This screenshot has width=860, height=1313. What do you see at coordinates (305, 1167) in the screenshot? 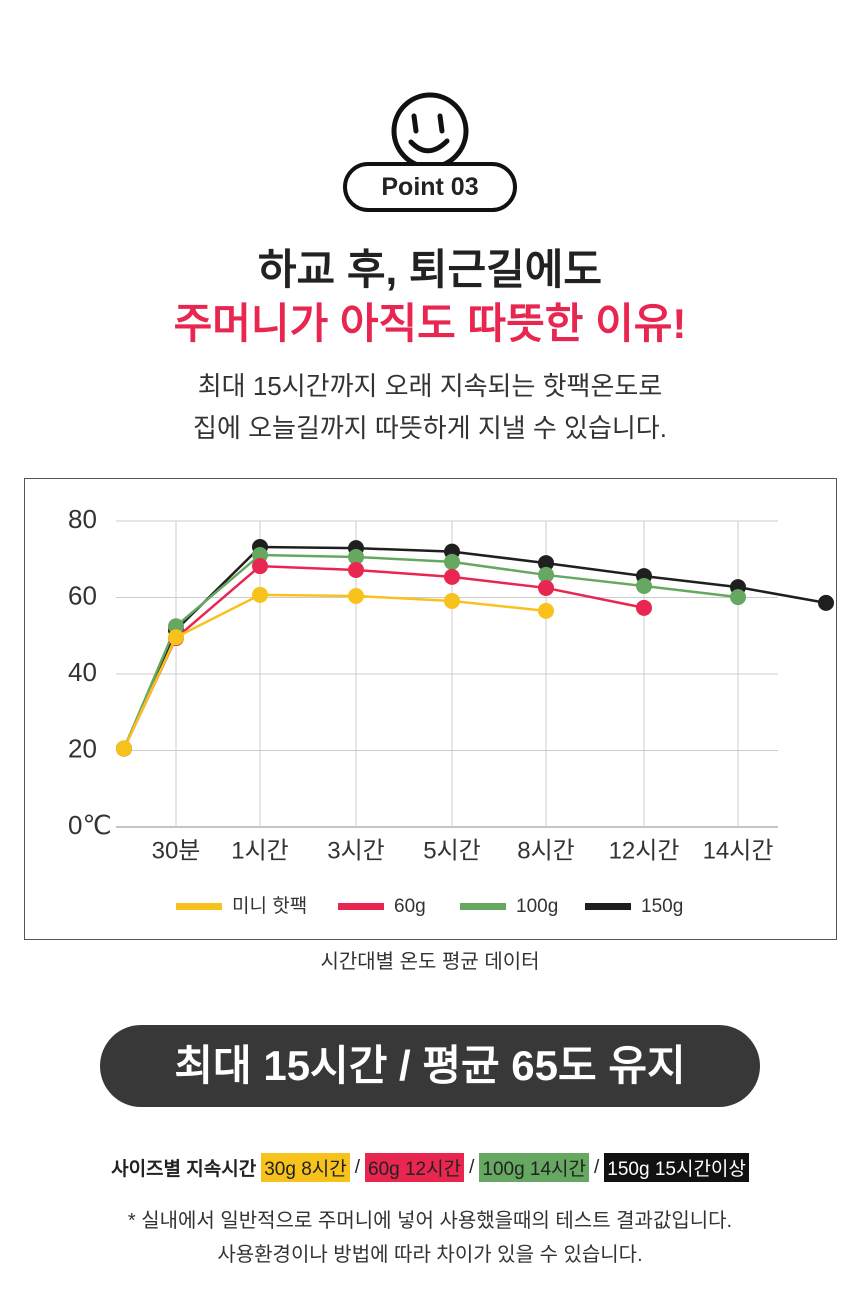
I see `size-chip: 30g 8시간` at bounding box center [305, 1167].